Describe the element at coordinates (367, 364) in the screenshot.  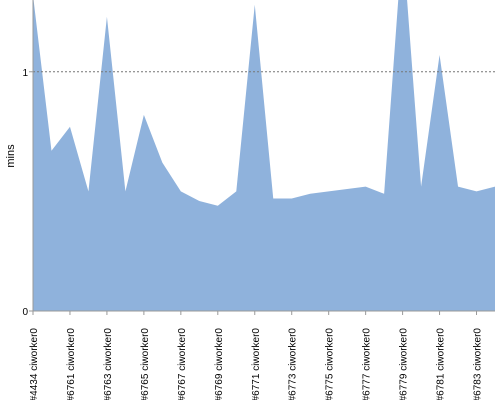
I see `x-tick-label-9: #6777 ciworker0` at that location.